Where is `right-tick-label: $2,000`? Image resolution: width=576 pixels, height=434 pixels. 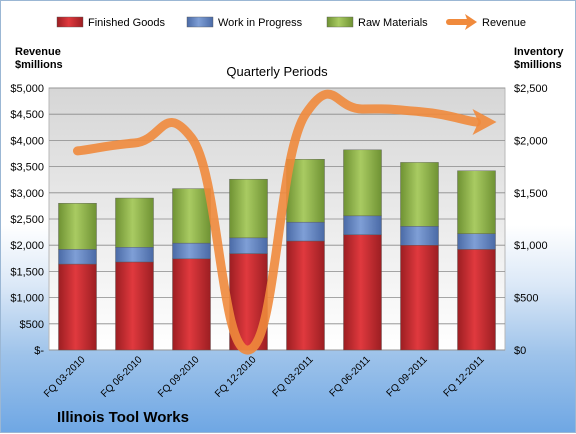 right-tick-label: $2,000 is located at coordinates (531, 141).